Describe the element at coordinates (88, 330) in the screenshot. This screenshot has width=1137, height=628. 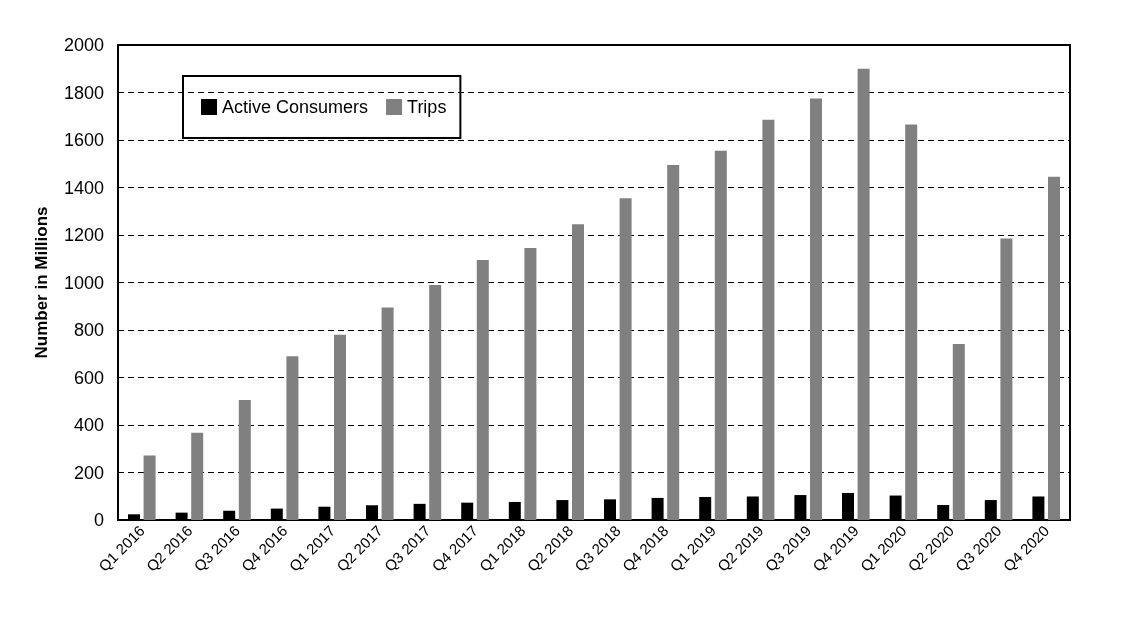
I see `y-tick-label: 800` at that location.